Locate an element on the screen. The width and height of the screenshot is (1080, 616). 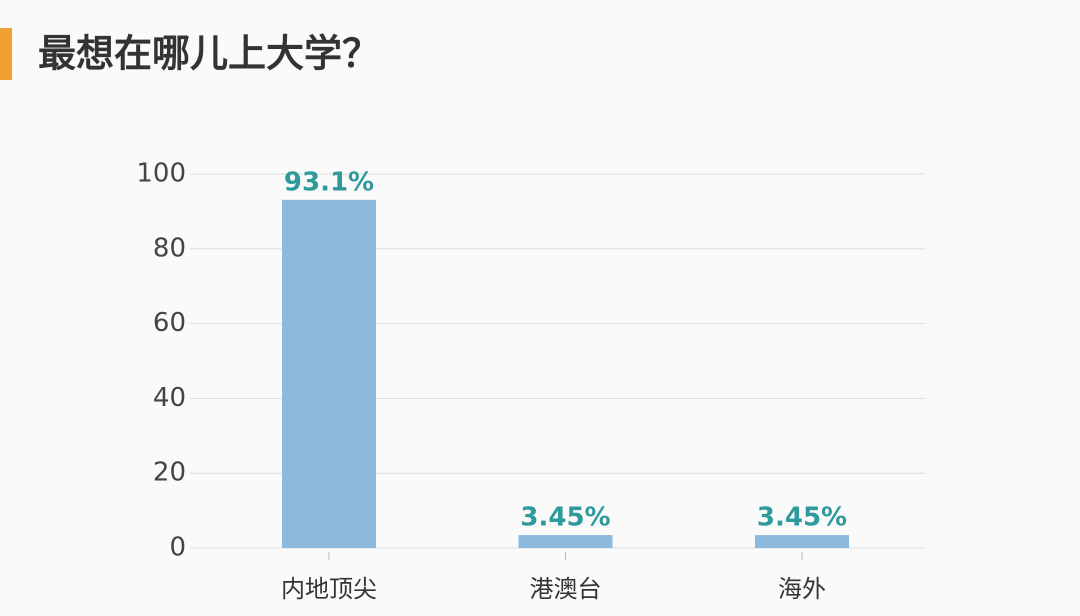
y-tick-label: 60 is located at coordinates (169, 323).